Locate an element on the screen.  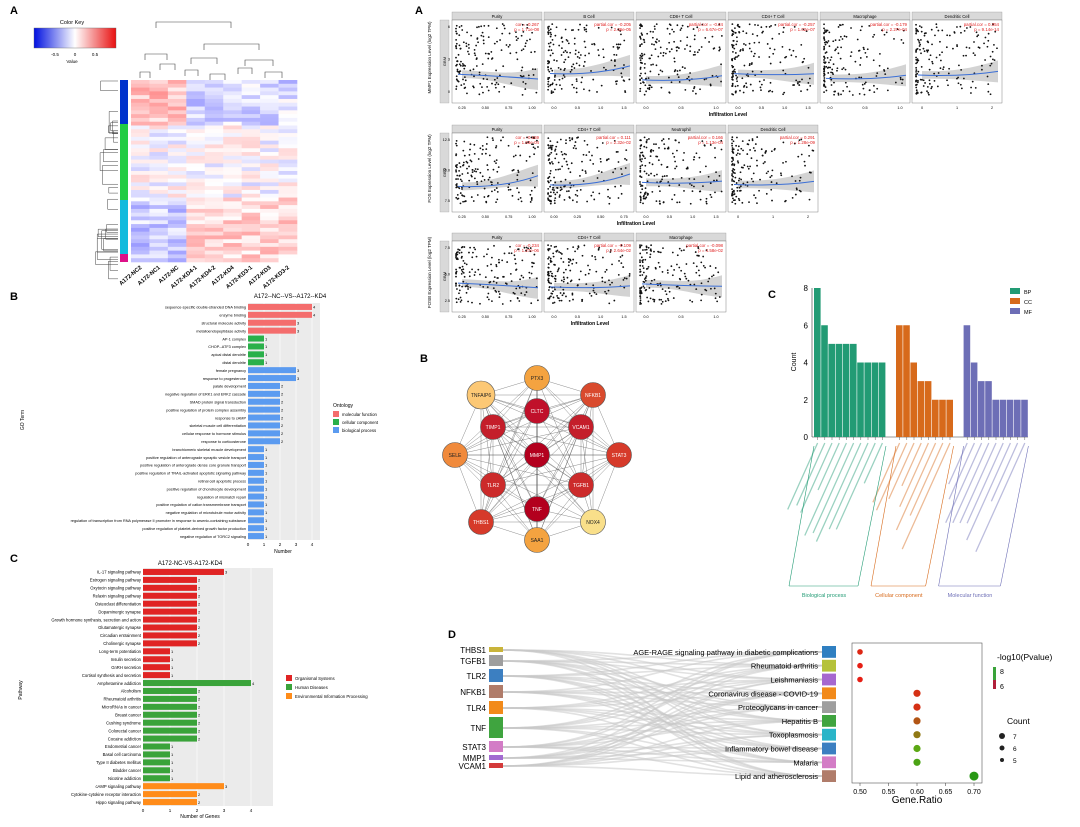
sankey-pathway-label: Proteoglycans in cancer is located at coordinates (778, 707).